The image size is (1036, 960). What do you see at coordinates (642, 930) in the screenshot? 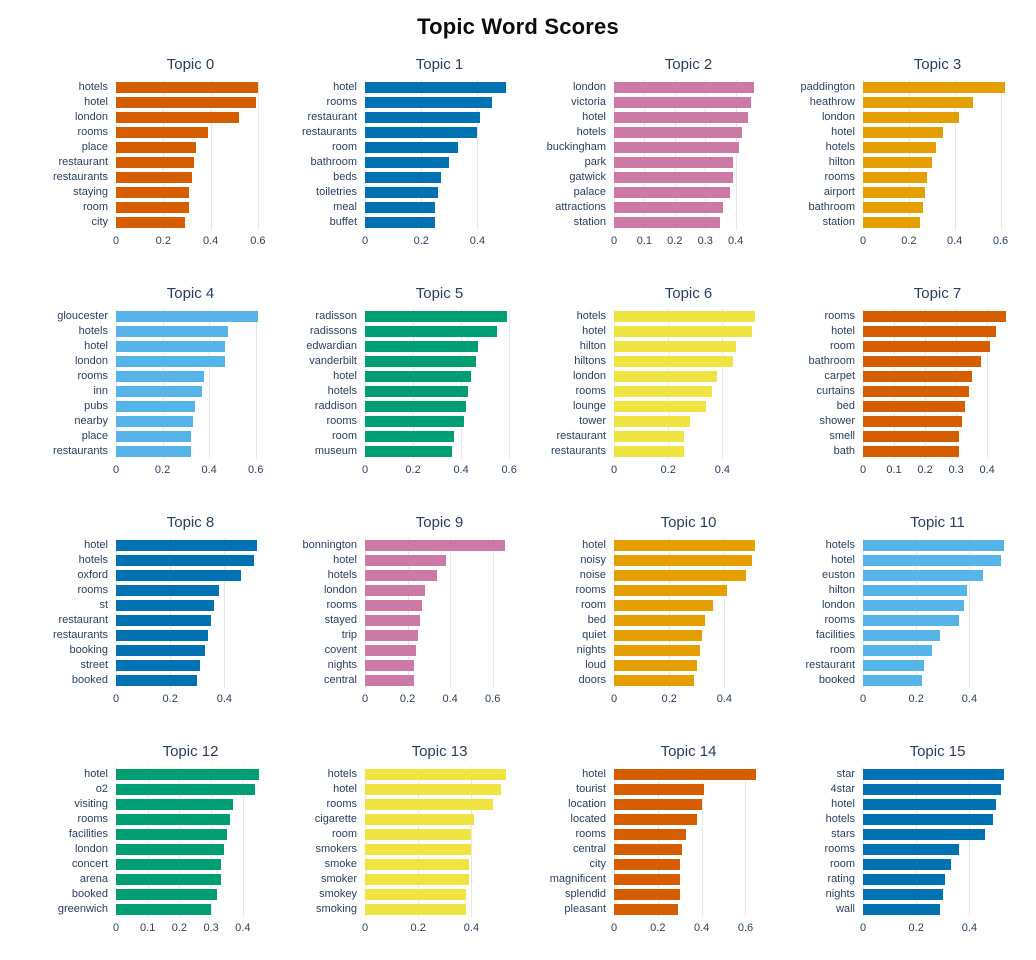
I see `x-axis: 0 0.2 0.4 0.6` at bounding box center [642, 930].